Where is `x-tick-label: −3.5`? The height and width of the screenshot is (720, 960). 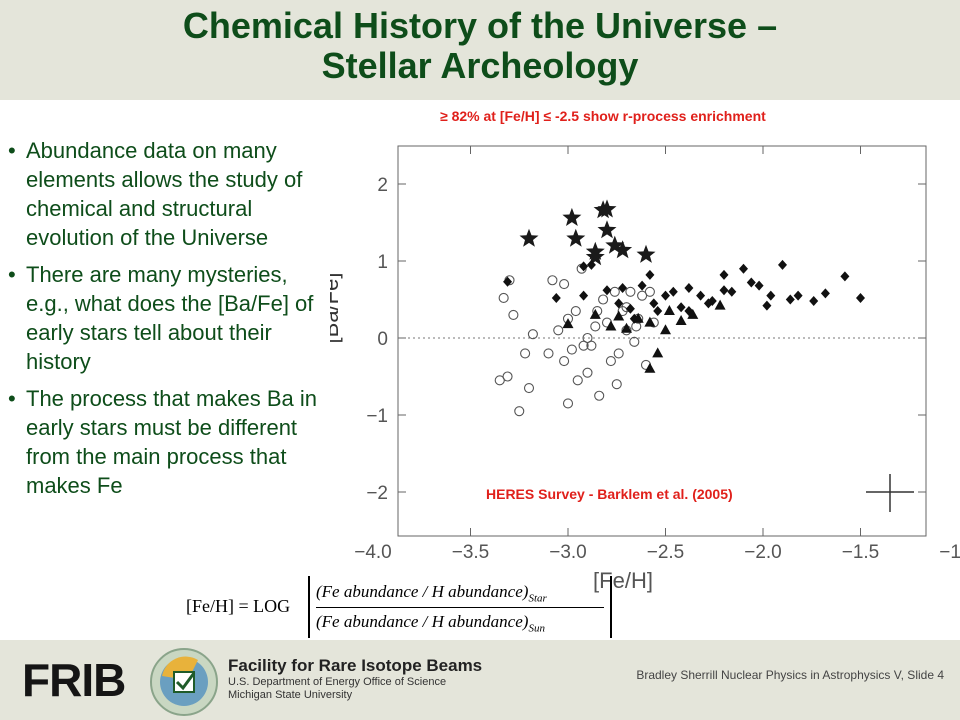 x-tick-label: −3.5 is located at coordinates (471, 552).